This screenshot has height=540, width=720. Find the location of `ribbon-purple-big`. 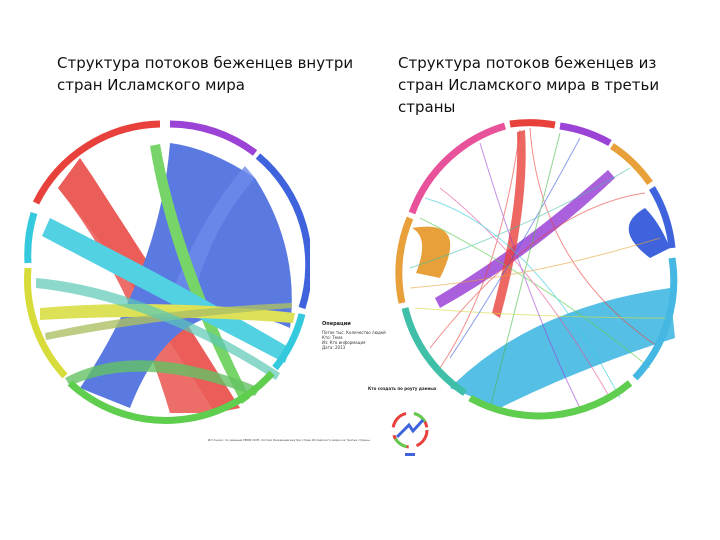

ribbon-purple-big is located at coordinates (525, 239).